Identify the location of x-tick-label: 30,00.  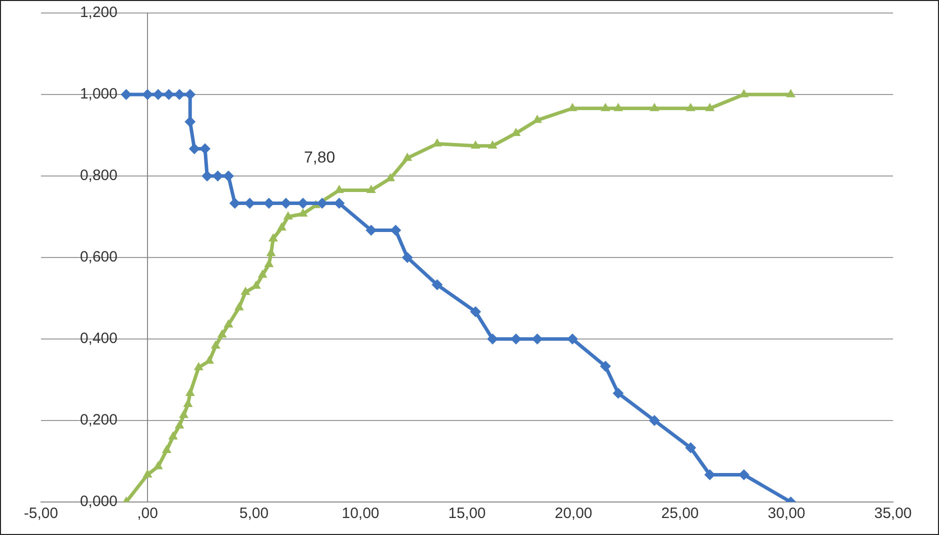
(787, 513).